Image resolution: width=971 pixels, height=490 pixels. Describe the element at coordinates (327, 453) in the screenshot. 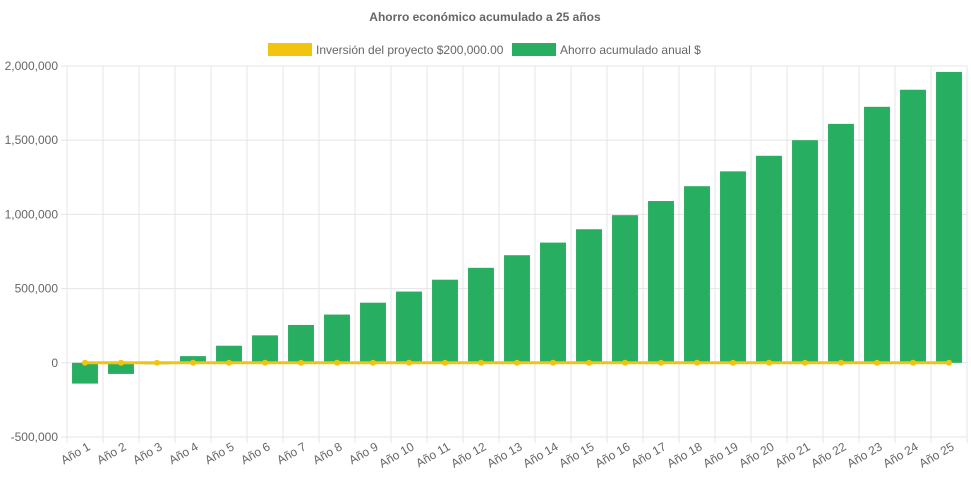

I see `x-tick-label: Año 8` at that location.